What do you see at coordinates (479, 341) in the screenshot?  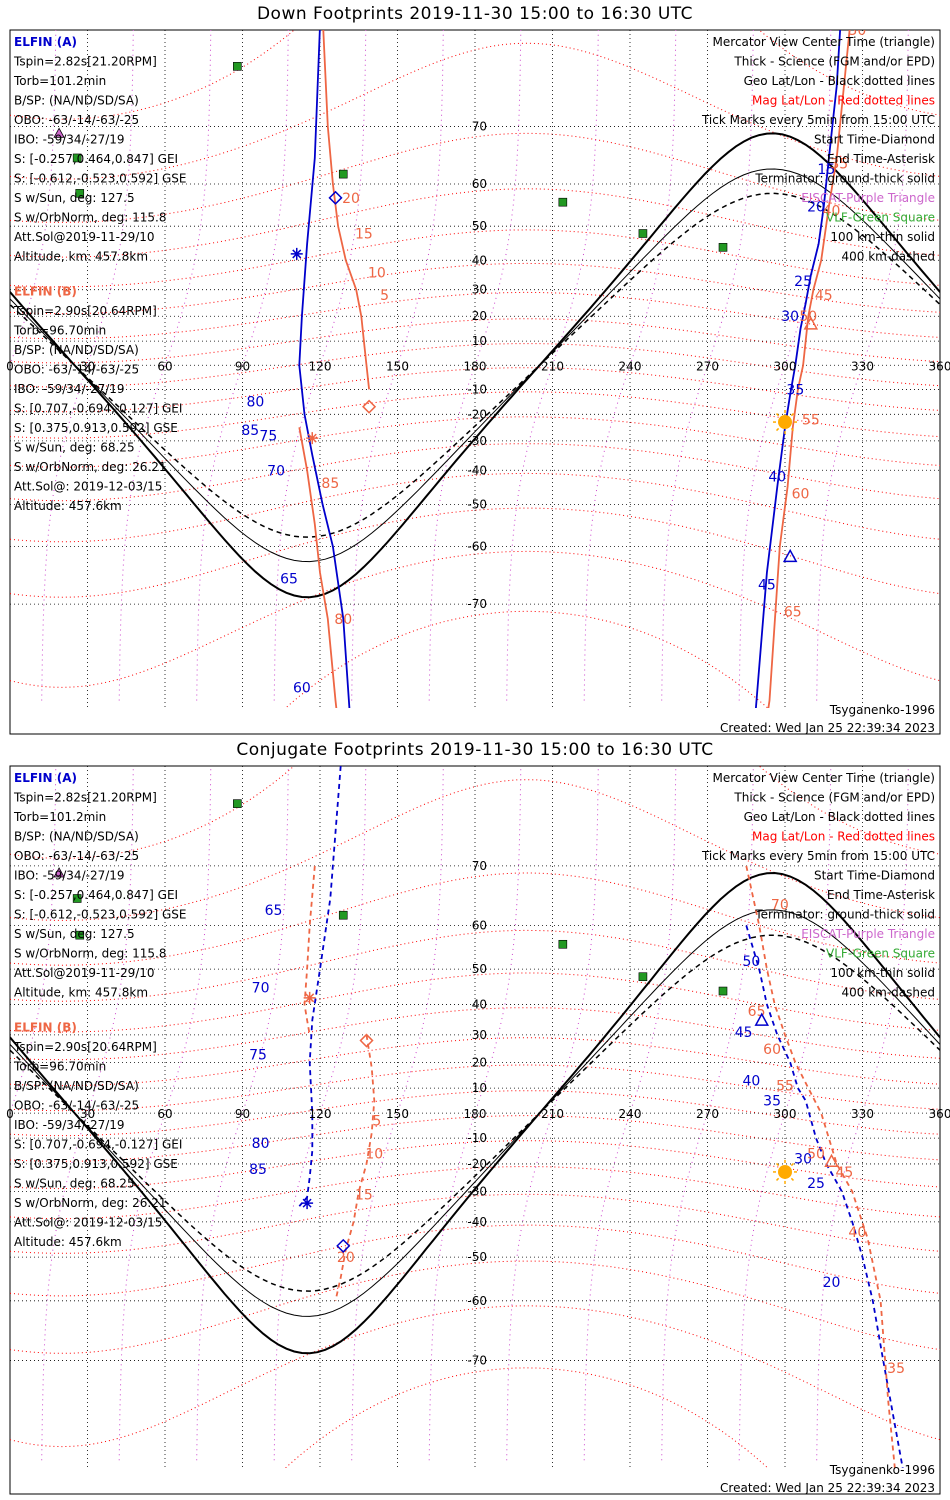 I see `lat-tick-label: 10` at bounding box center [479, 341].